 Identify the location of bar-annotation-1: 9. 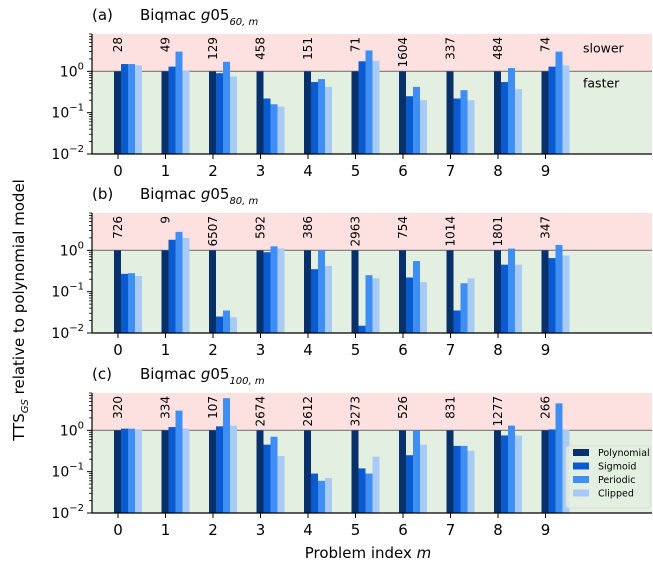
(166, 220).